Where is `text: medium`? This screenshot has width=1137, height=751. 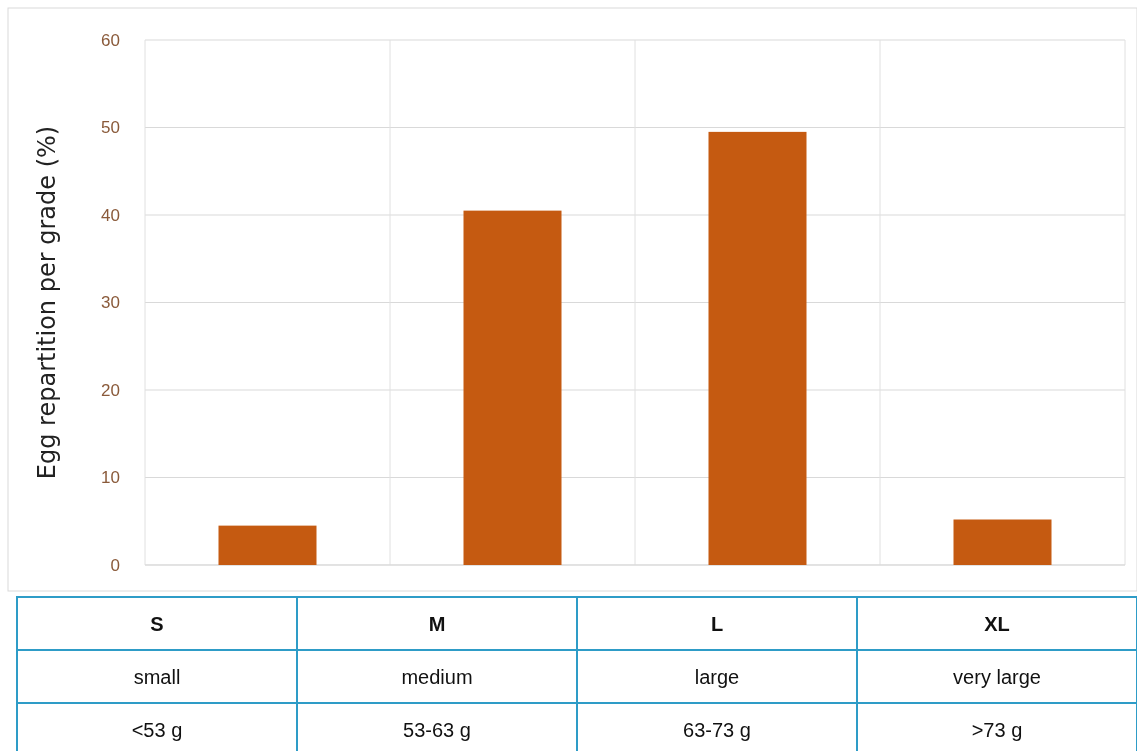 text: medium is located at coordinates (437, 676).